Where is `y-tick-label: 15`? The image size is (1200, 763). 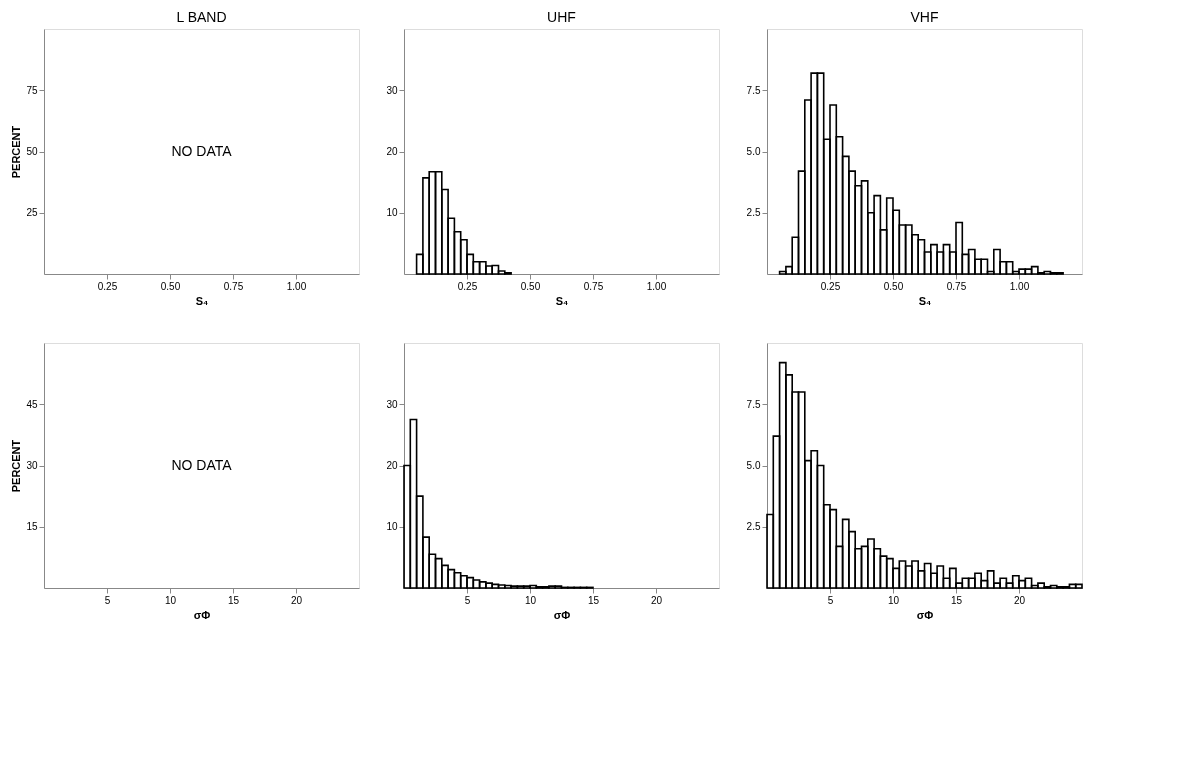 y-tick-label: 15 is located at coordinates (32, 527).